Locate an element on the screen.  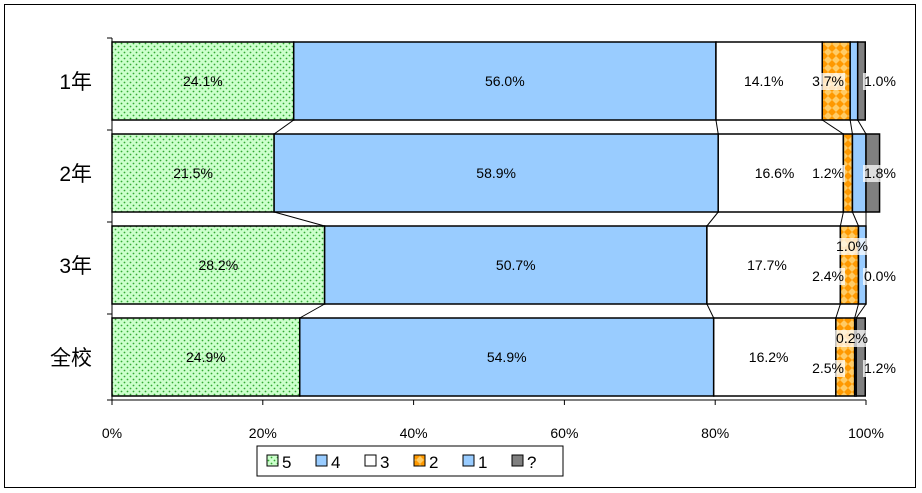
legend: 5 4 3 2 1? is located at coordinates (410, 461).